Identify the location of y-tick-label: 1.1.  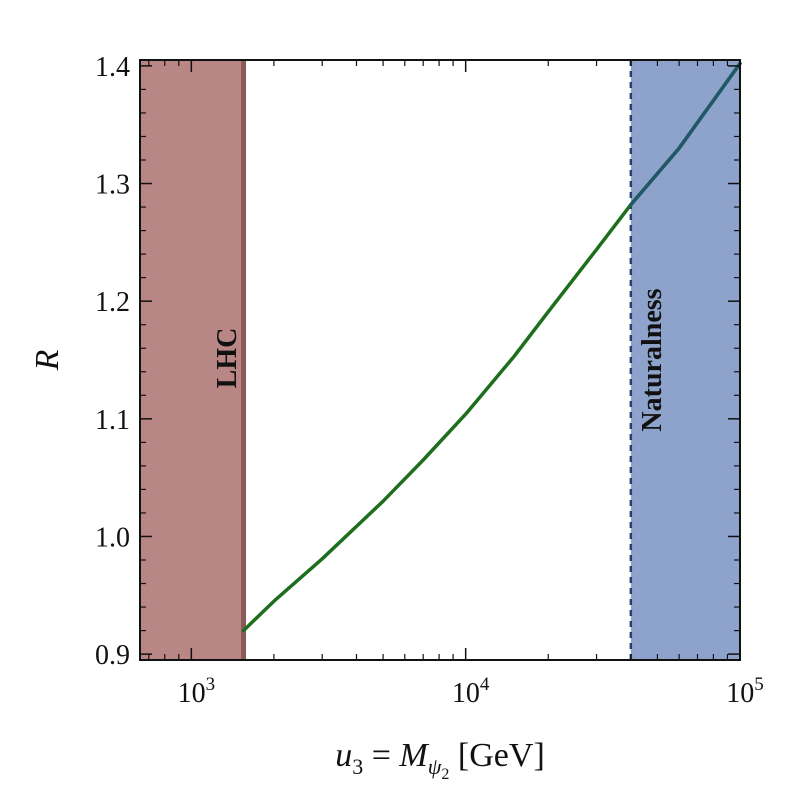
(112, 420).